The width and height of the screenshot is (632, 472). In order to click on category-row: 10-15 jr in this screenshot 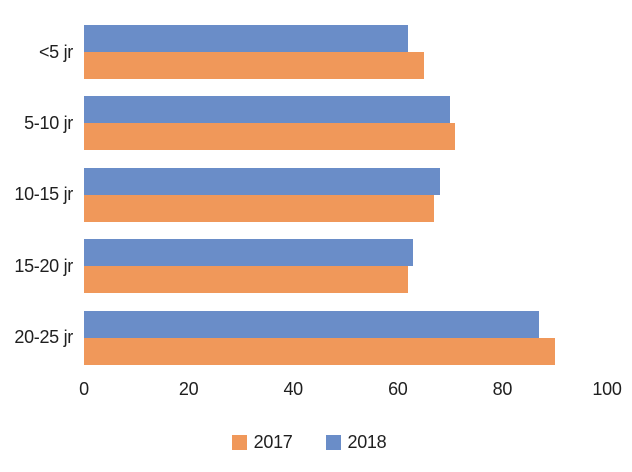, I will do `click(316, 194)`.